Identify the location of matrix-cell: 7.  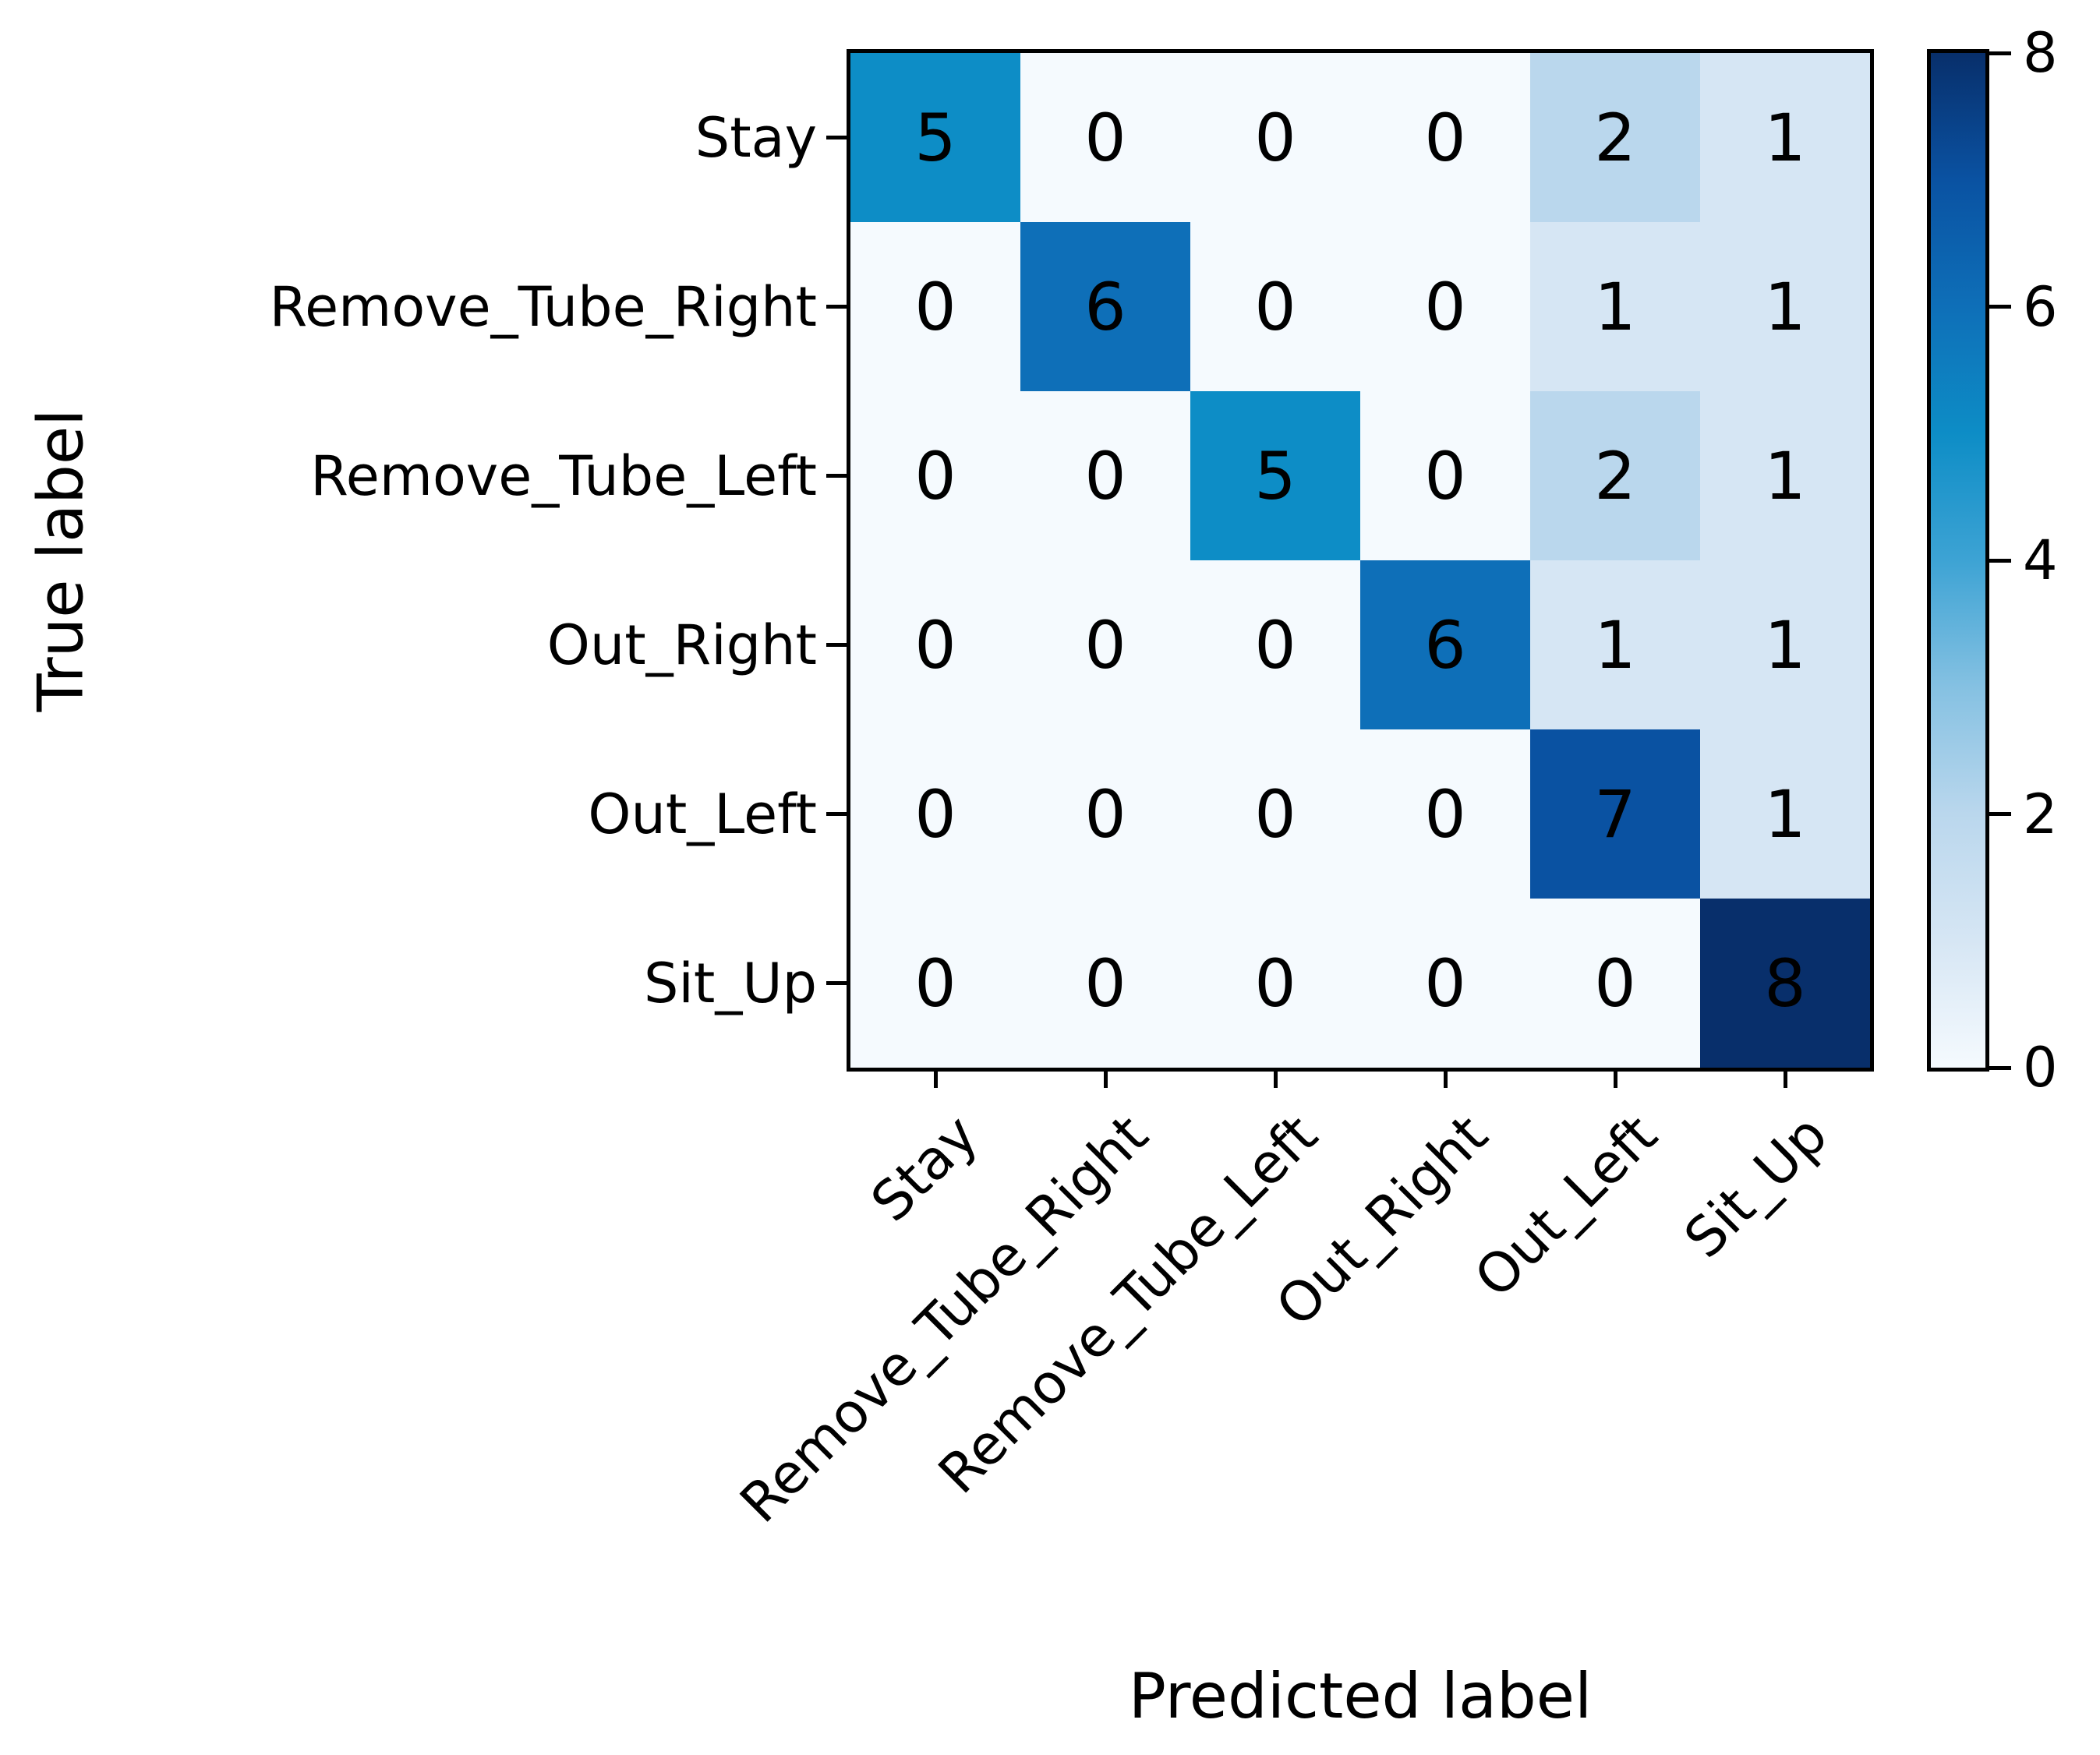
(1615, 814).